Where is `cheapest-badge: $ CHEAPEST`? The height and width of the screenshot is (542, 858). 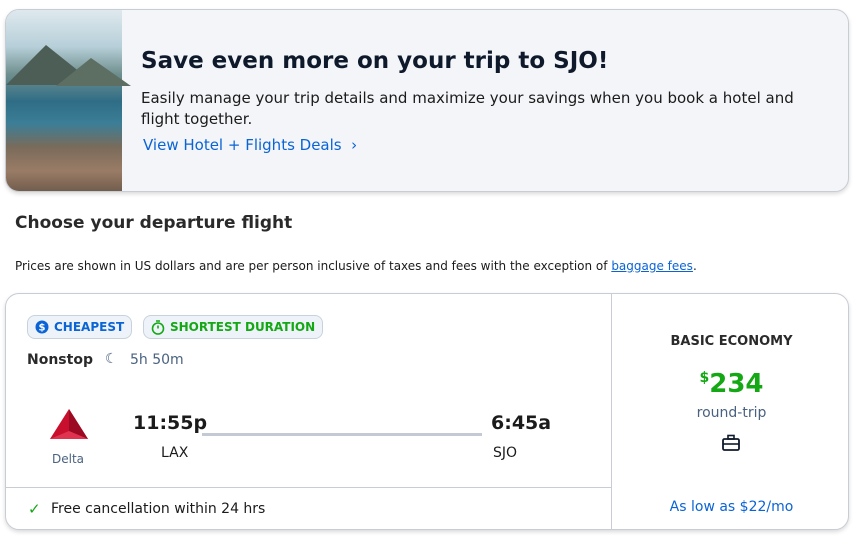
cheapest-badge: $ CHEAPEST is located at coordinates (80, 327).